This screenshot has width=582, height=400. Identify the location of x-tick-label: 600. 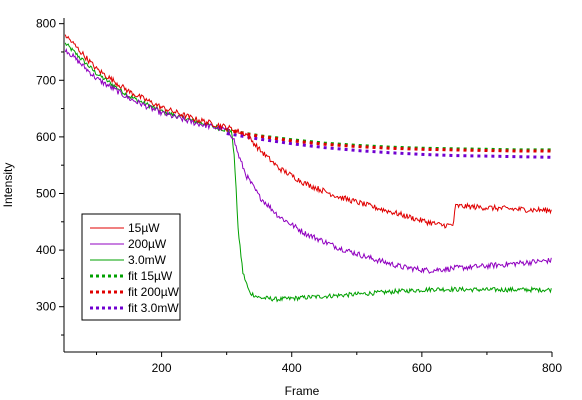
(422, 368).